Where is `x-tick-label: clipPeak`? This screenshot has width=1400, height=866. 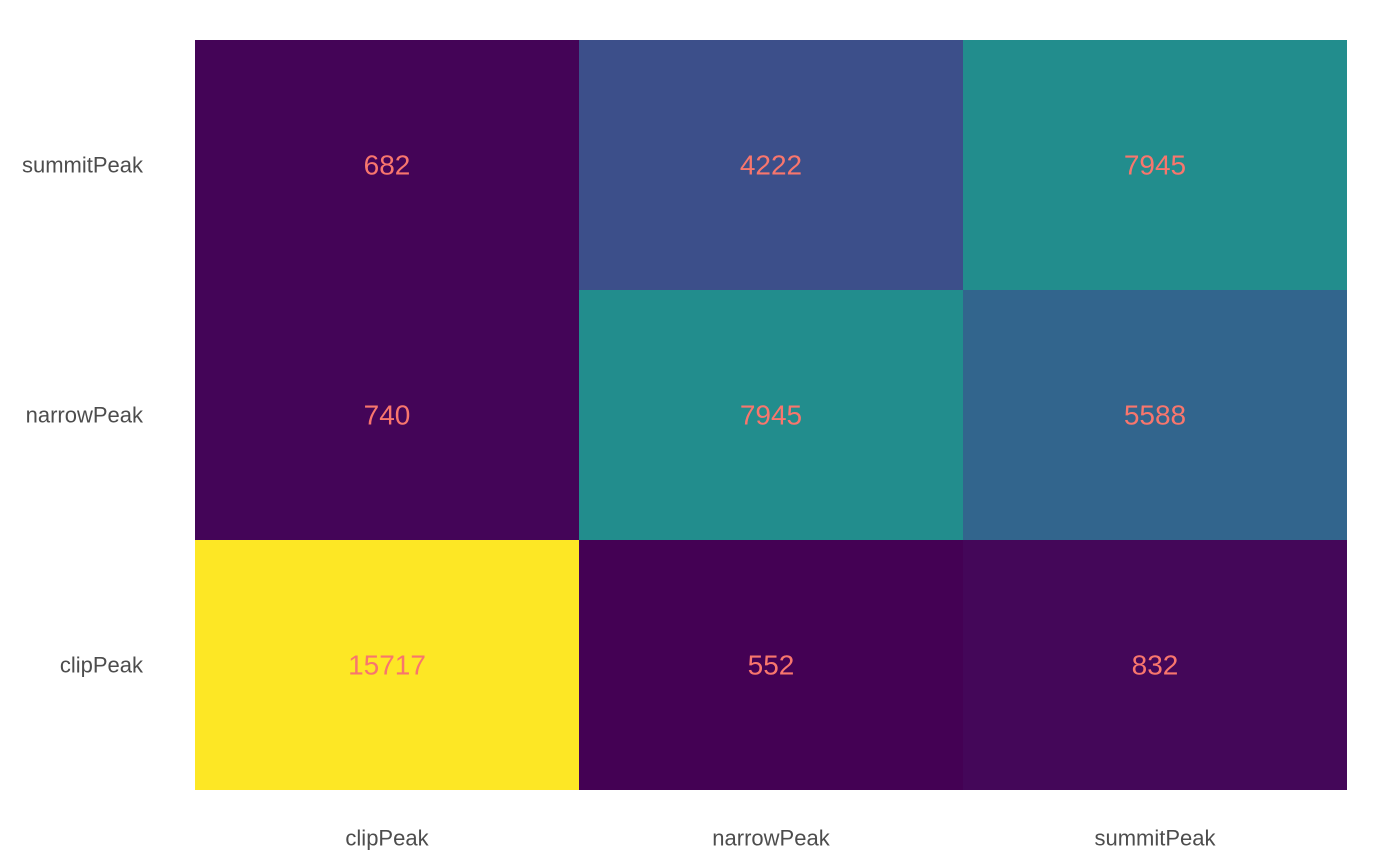 x-tick-label: clipPeak is located at coordinates (387, 838).